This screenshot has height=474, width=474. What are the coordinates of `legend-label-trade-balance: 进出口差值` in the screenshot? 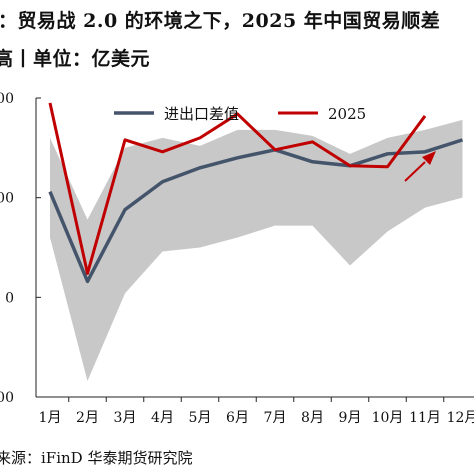 It's located at (201, 114).